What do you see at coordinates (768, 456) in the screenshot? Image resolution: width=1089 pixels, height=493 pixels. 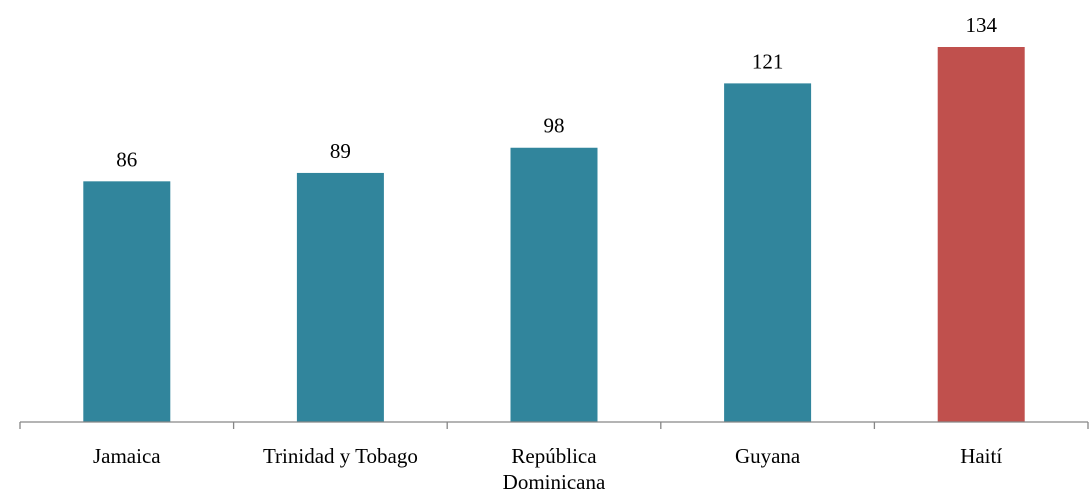 I see `x-tick-label: Guyana` at bounding box center [768, 456].